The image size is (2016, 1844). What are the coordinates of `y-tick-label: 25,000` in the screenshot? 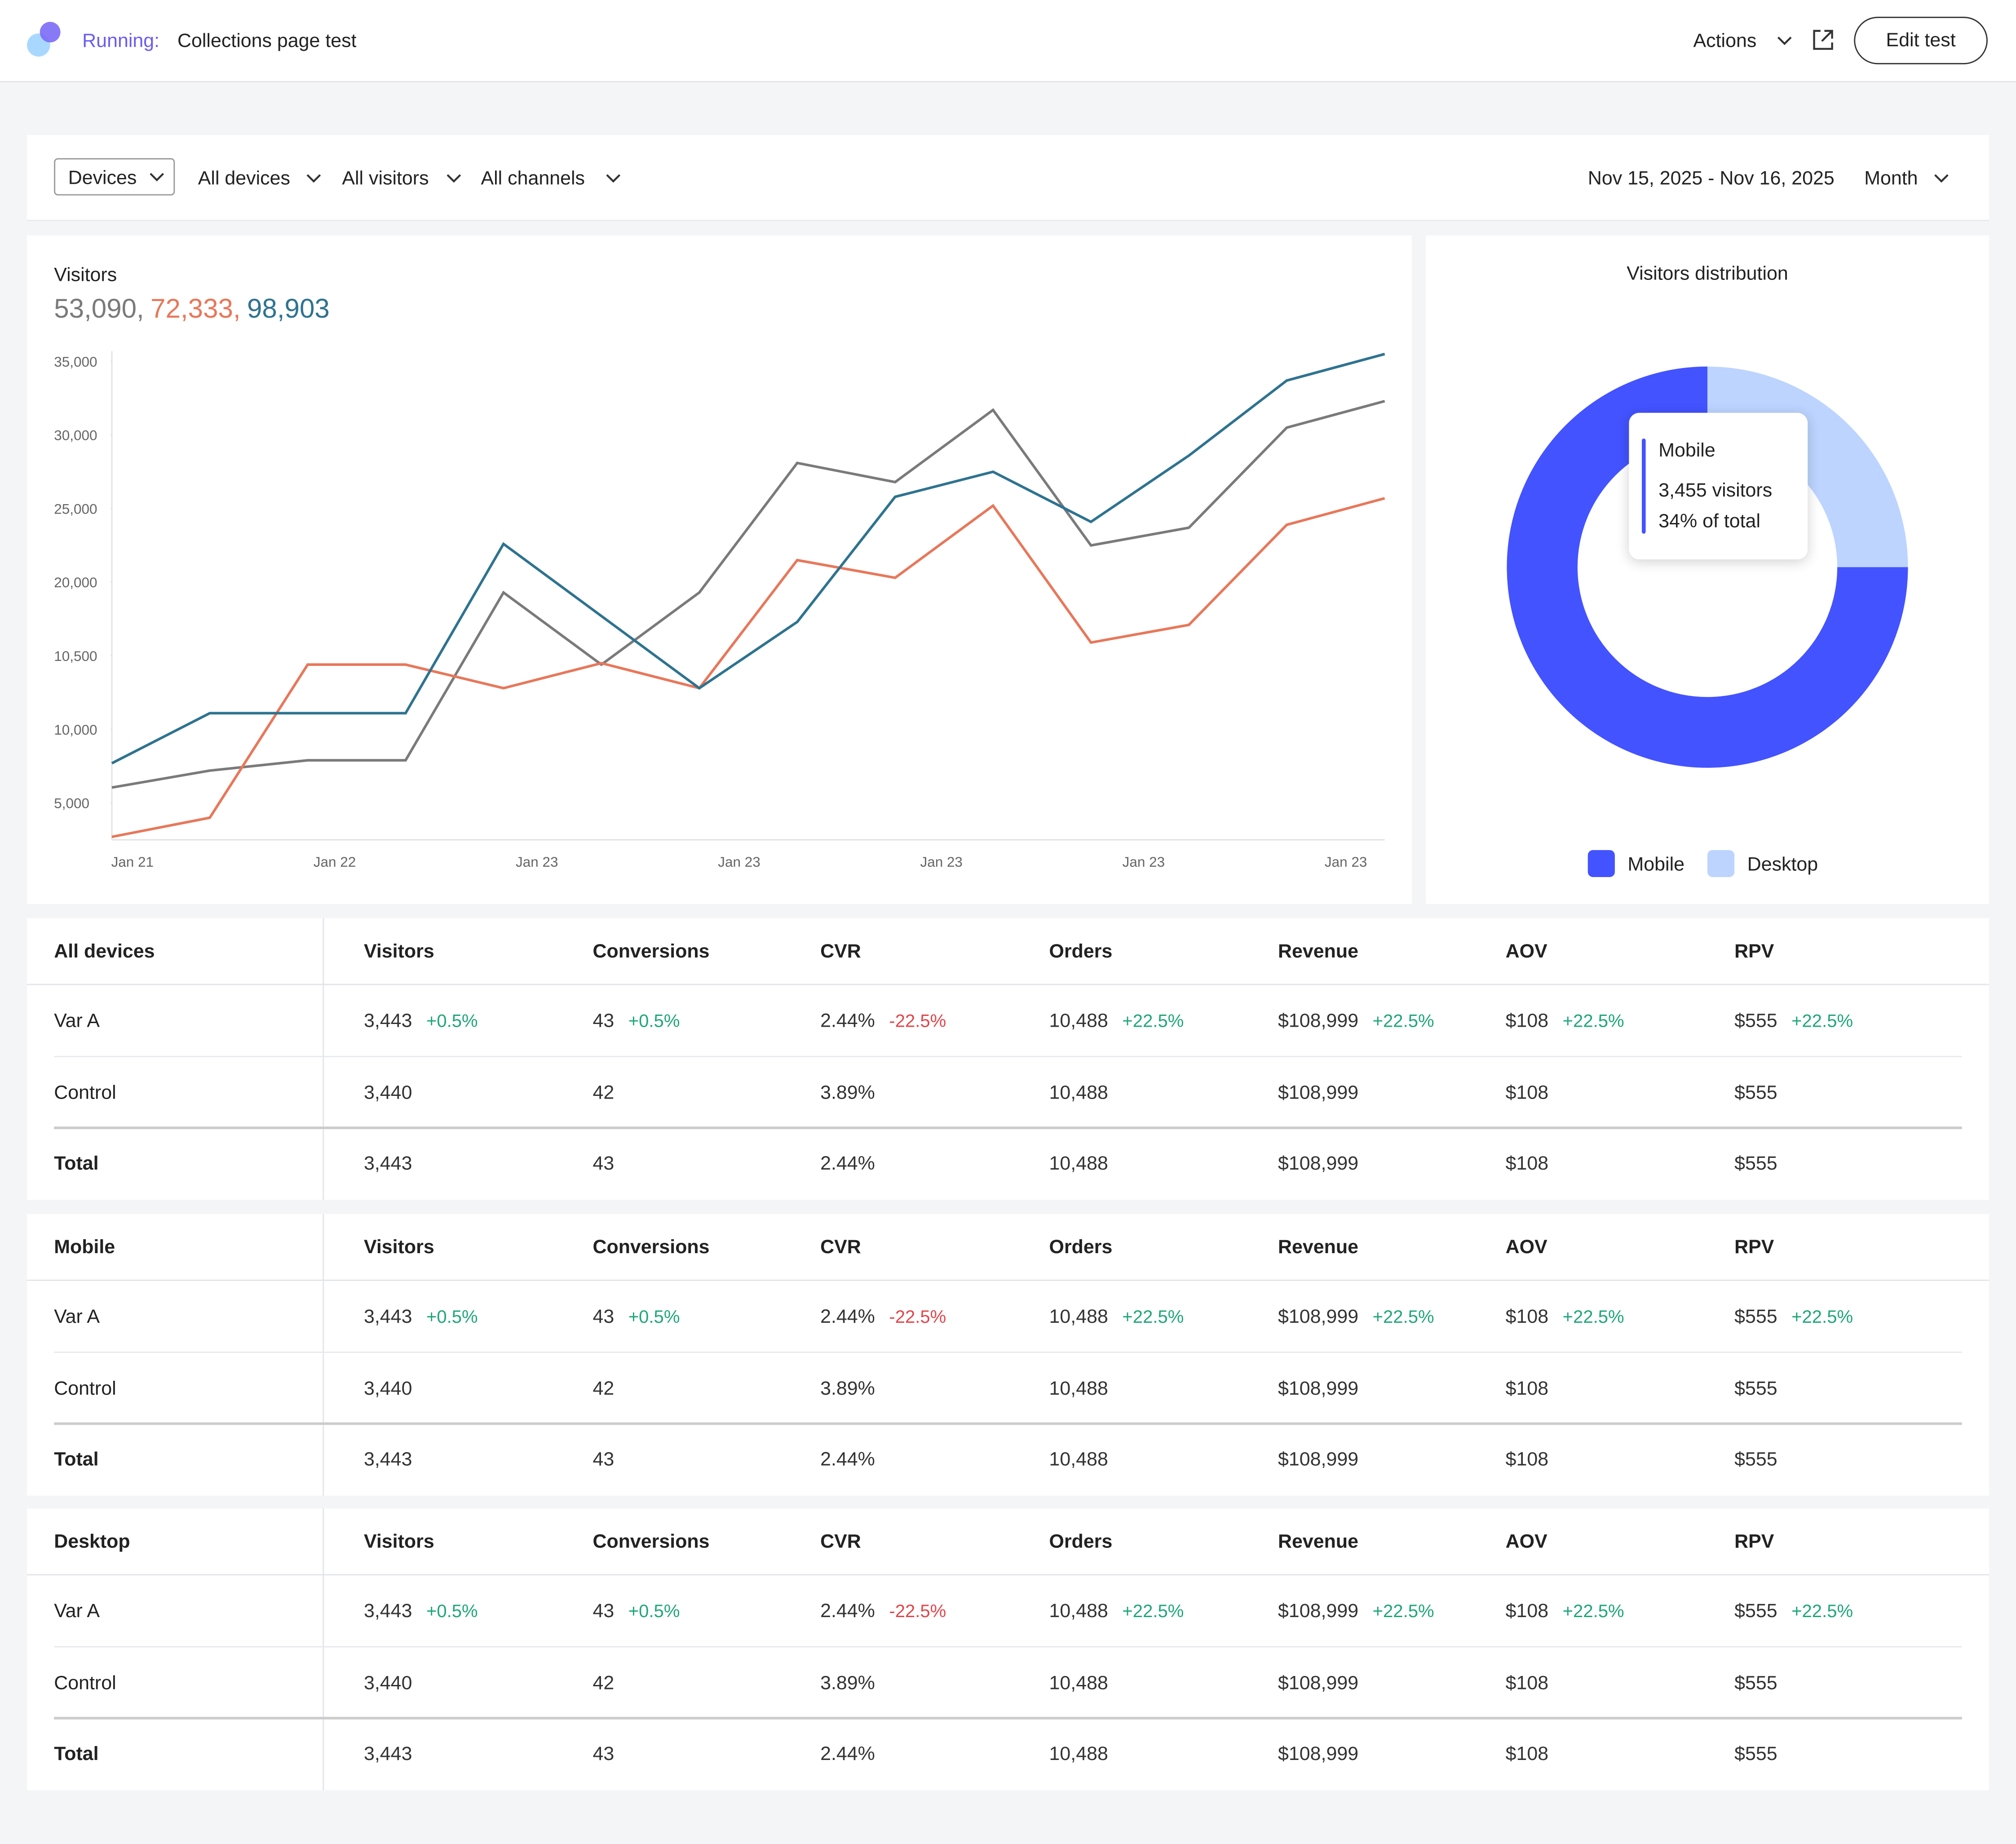 It's located at (76, 509).